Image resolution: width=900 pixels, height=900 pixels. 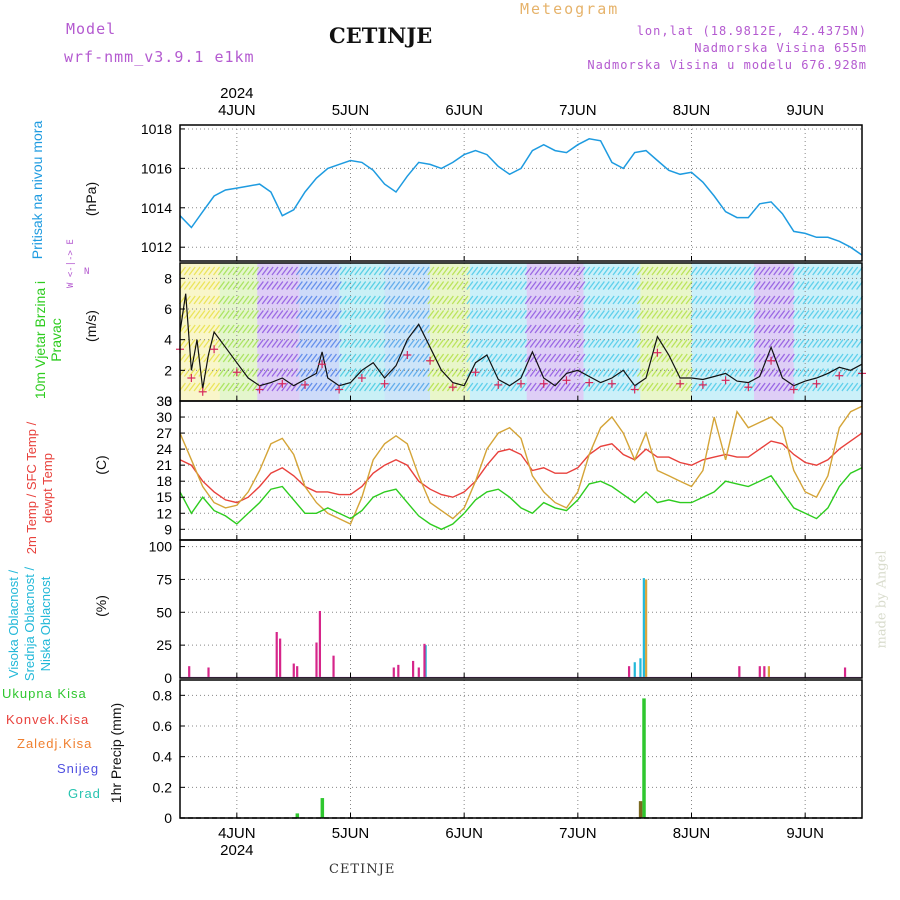 I want to click on legend-snijeg: Snijeg, so click(x=78, y=768).